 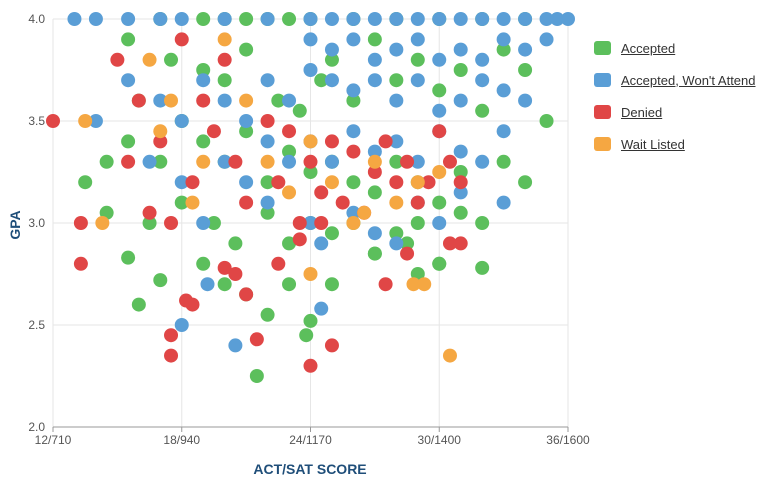 I want to click on x-tick-label: 36/1600, so click(x=568, y=440).